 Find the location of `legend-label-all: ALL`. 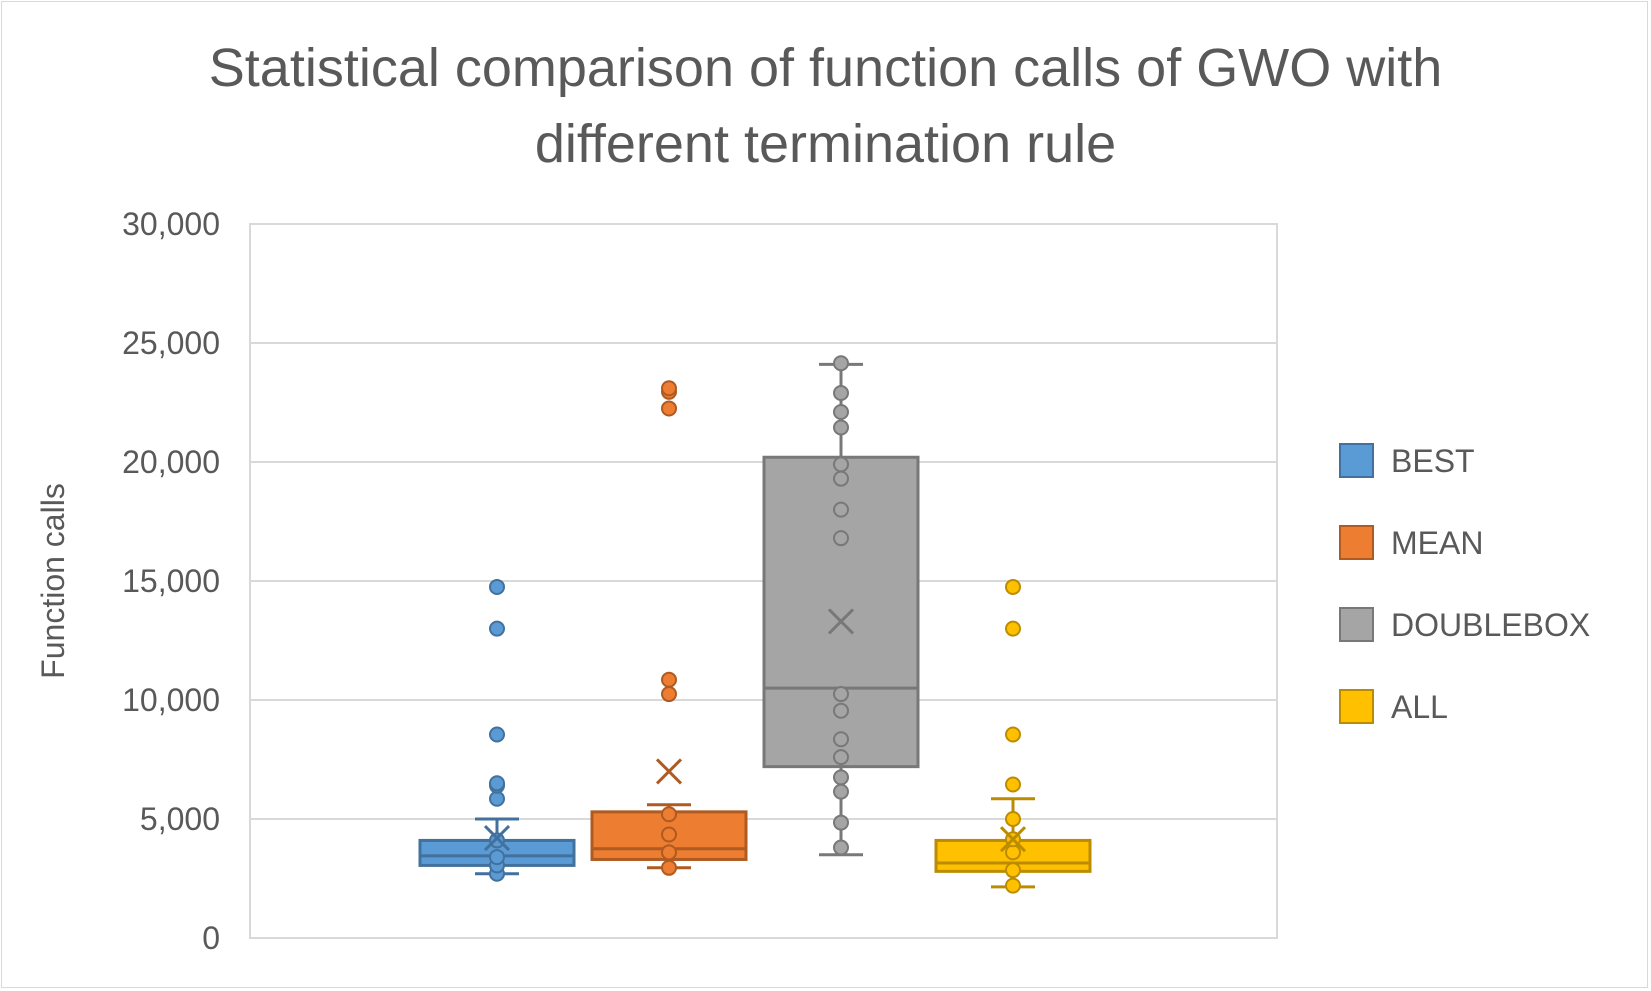

legend-label-all: ALL is located at coordinates (1419, 707).